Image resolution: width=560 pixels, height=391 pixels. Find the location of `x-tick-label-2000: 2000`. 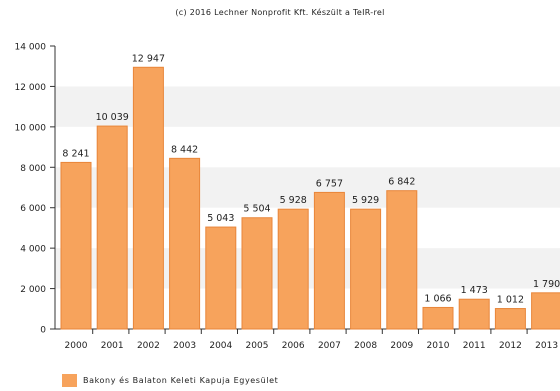

x-tick-label-2000: 2000 is located at coordinates (76, 346).